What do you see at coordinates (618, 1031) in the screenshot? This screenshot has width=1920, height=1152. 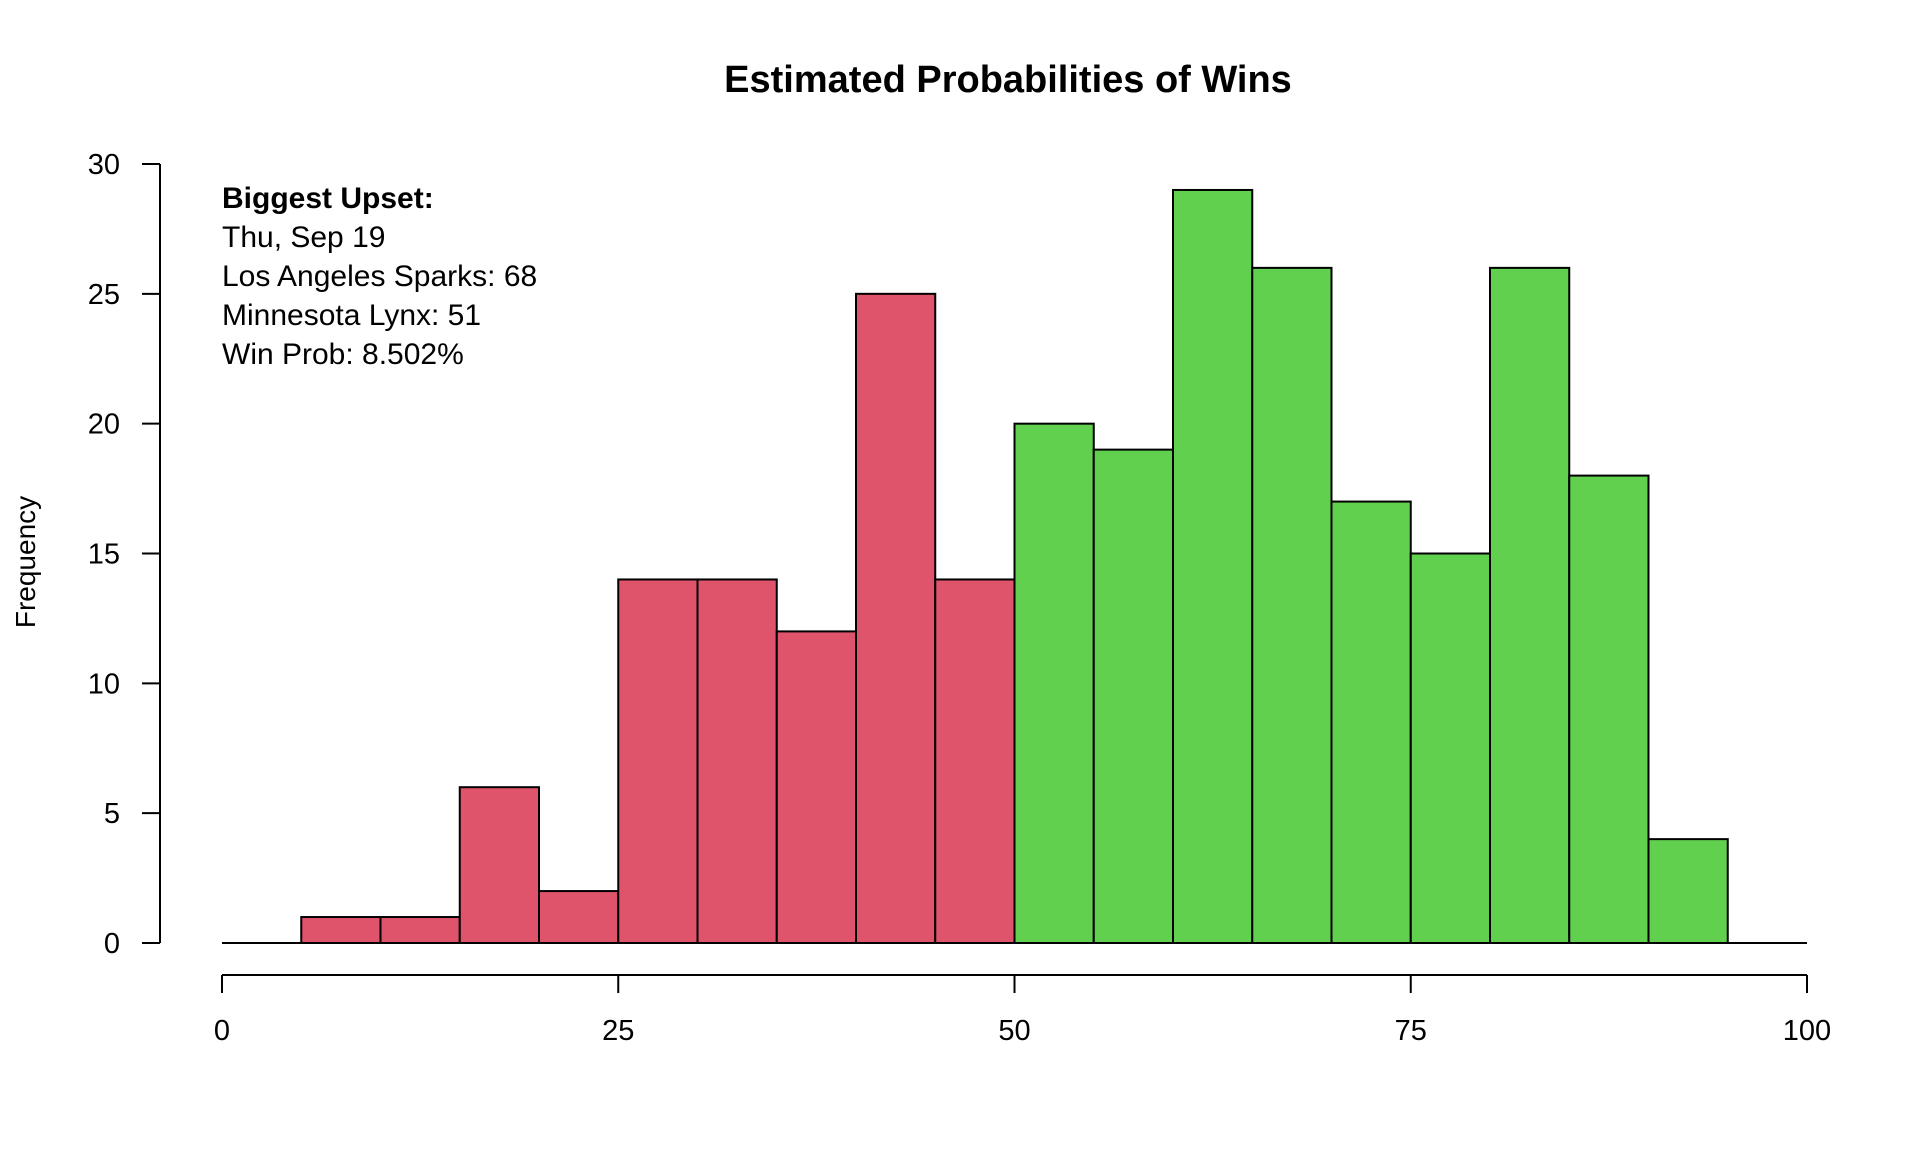 I see `x-tick-label: 25` at bounding box center [618, 1031].